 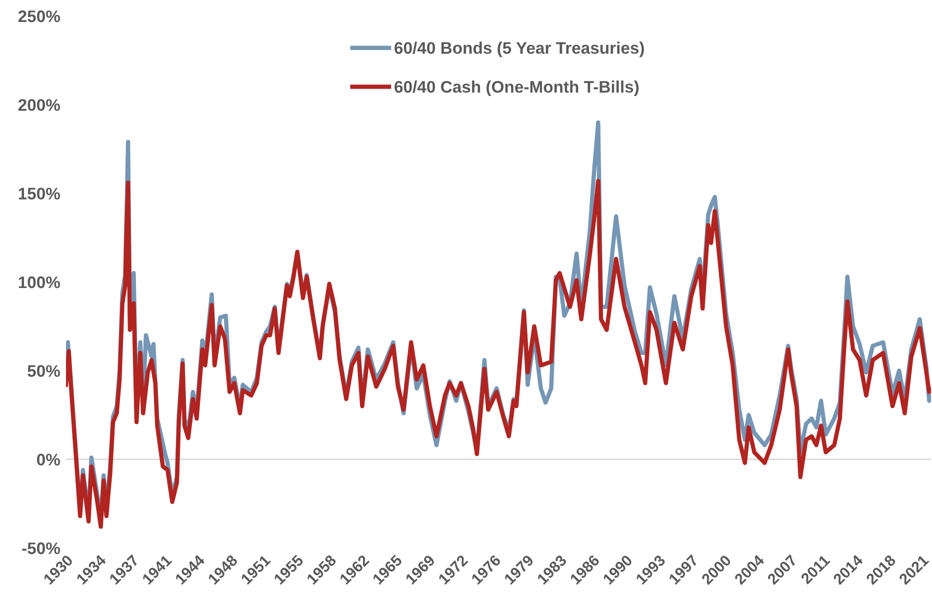 I want to click on y-tick-label: 0%, so click(x=48, y=460).